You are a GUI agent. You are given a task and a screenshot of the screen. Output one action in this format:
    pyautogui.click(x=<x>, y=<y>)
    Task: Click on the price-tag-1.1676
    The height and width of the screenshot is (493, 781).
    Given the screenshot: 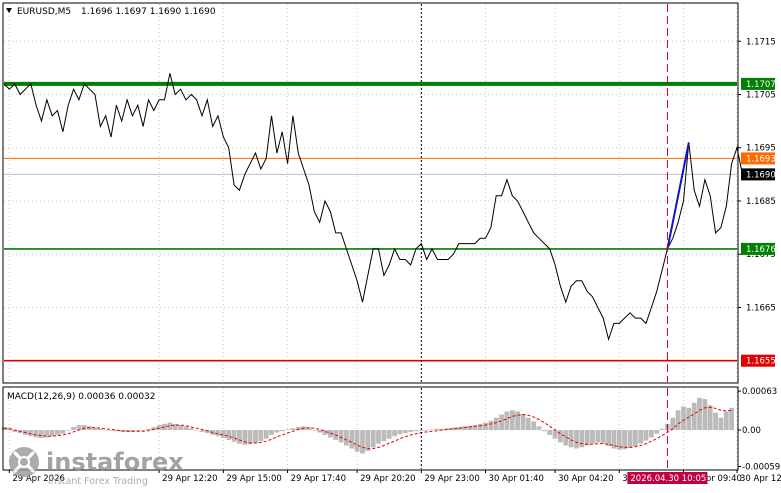 What is the action you would take?
    pyautogui.click(x=758, y=248)
    